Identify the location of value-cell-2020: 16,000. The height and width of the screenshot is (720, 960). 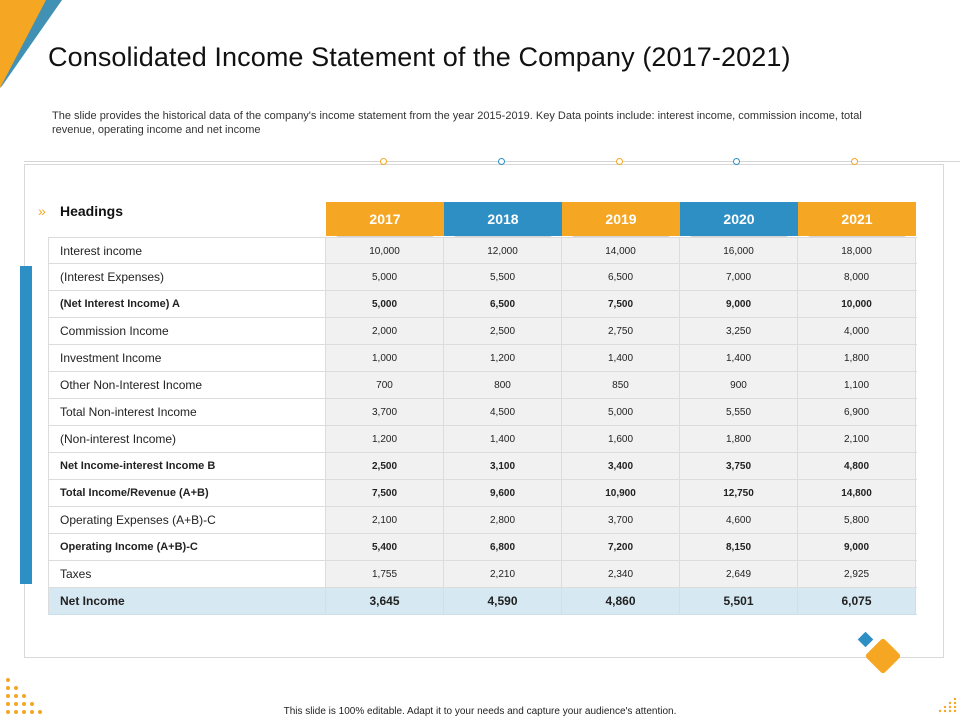
(739, 250).